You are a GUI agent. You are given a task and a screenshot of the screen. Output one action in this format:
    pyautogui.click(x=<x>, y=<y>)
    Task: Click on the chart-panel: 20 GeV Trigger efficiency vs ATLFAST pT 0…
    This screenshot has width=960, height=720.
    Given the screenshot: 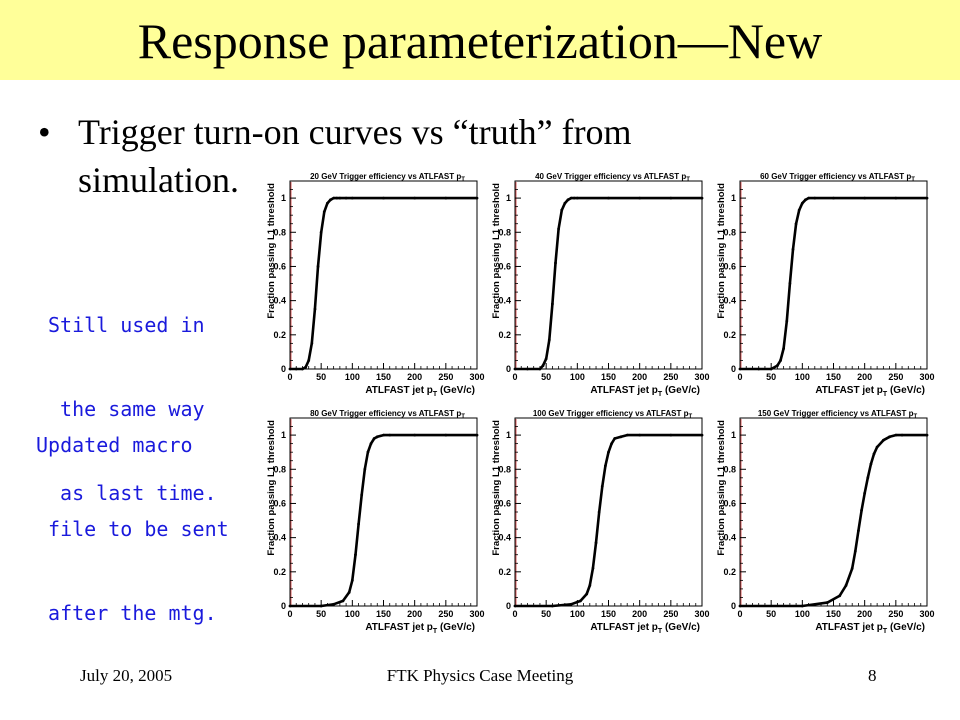 What is the action you would take?
    pyautogui.click(x=375, y=285)
    